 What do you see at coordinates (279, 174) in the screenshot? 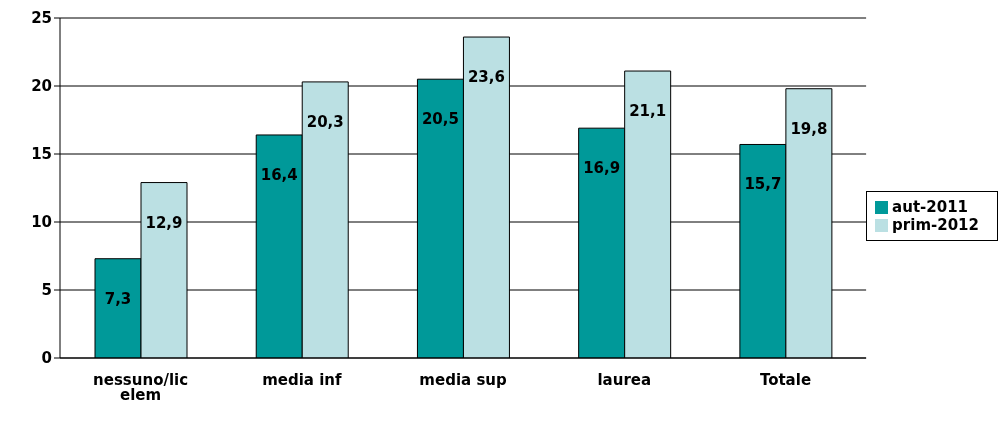
I see `data-label: 16,4` at bounding box center [279, 174].